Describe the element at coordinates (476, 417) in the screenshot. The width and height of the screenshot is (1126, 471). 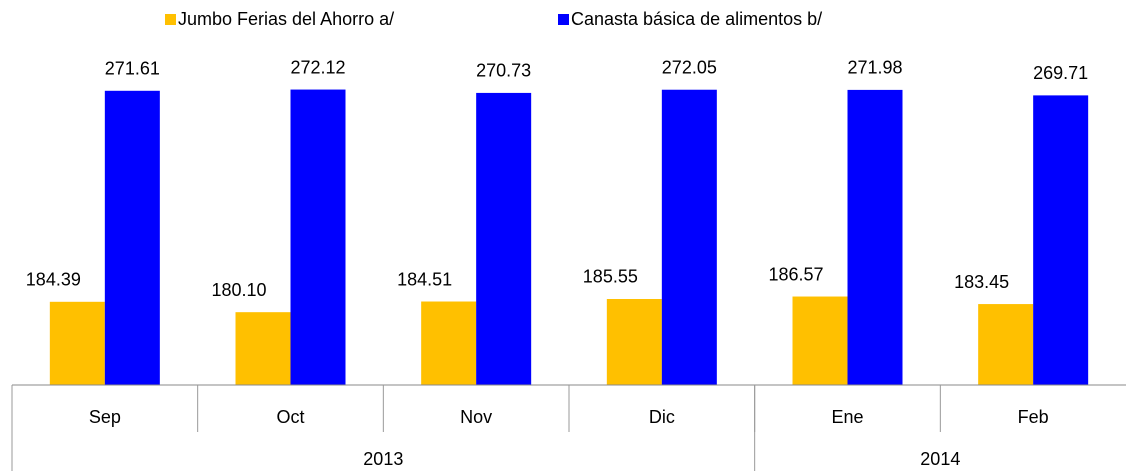
I see `x-tick-label: Nov` at that location.